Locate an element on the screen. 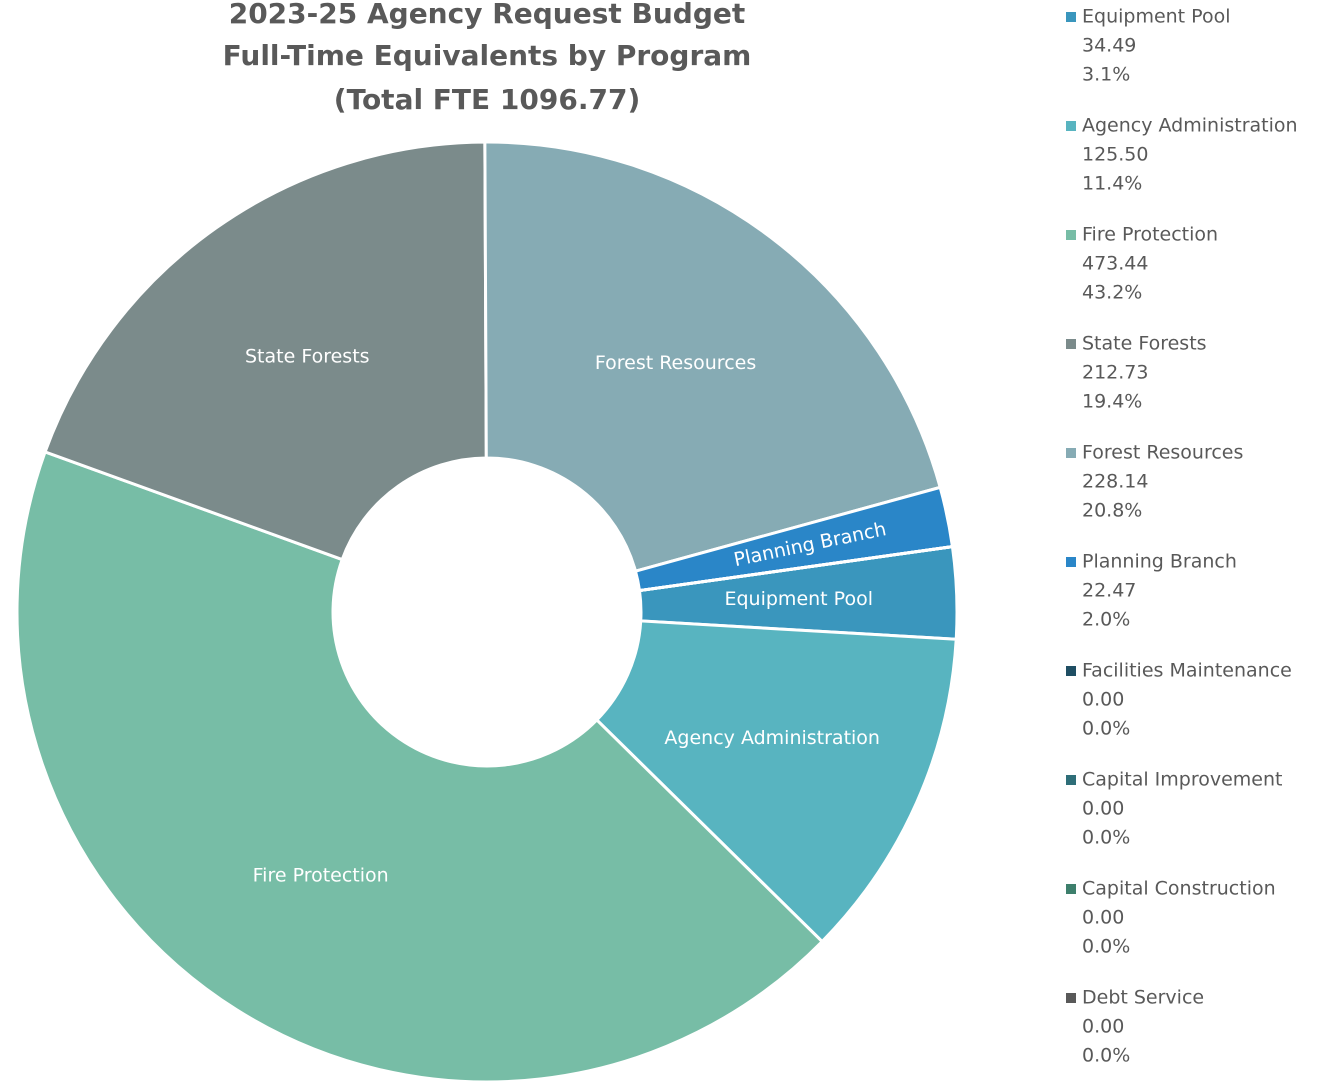 The image size is (1325, 1087). legend-value: 34.49 is located at coordinates (1109, 46).